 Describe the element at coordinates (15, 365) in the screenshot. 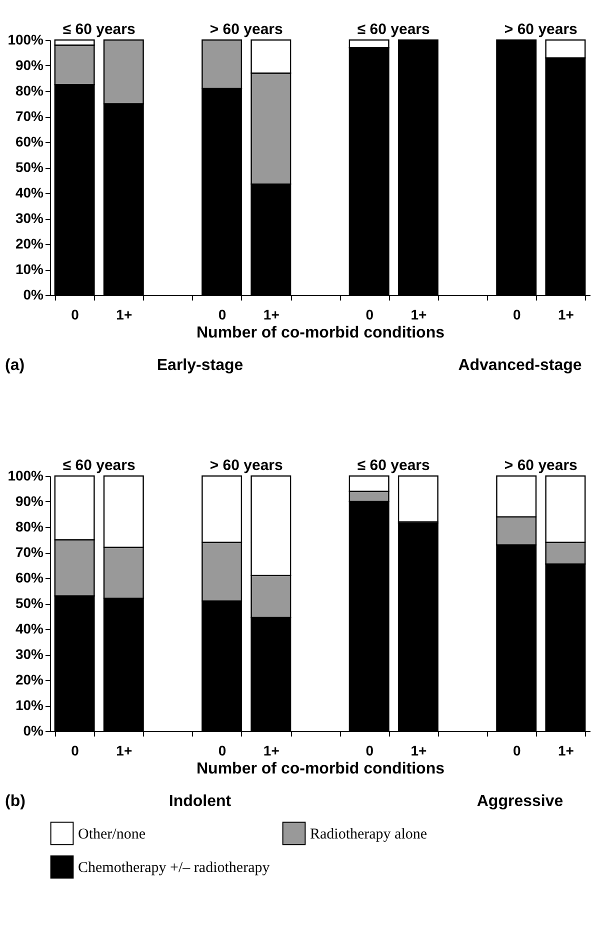

I see `text: (a)` at that location.